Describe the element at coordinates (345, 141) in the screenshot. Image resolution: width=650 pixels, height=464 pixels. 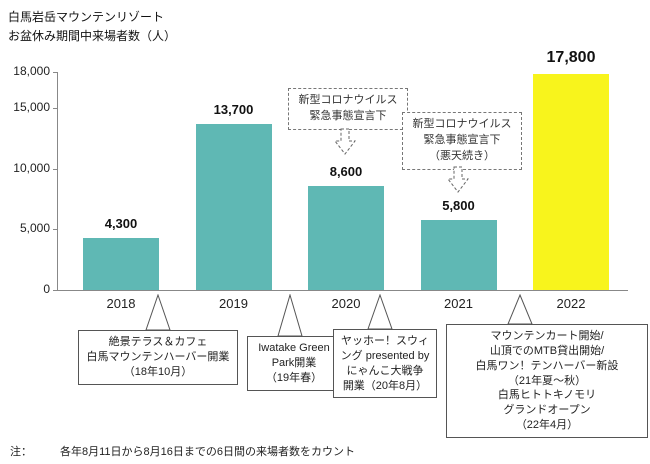
I see `dashed-down-arrow-2020-icon` at that location.